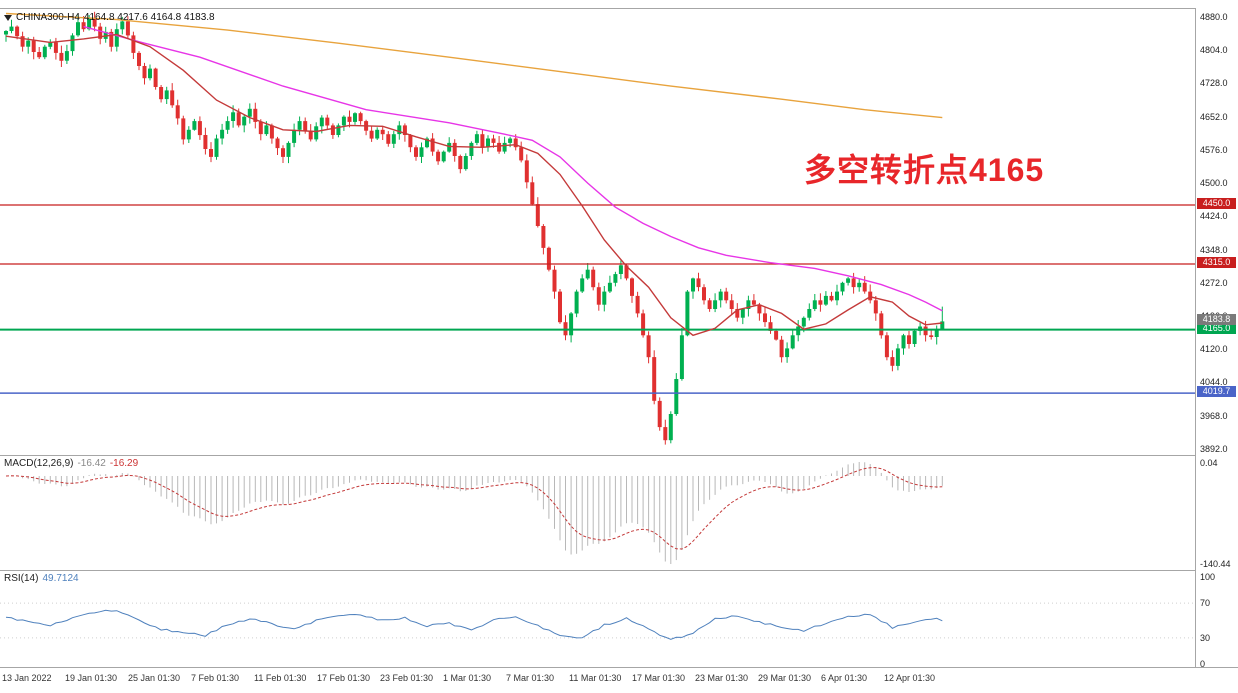 The width and height of the screenshot is (1238, 693). I want to click on time-axis-label: 25 Jan 01:30, so click(154, 678).